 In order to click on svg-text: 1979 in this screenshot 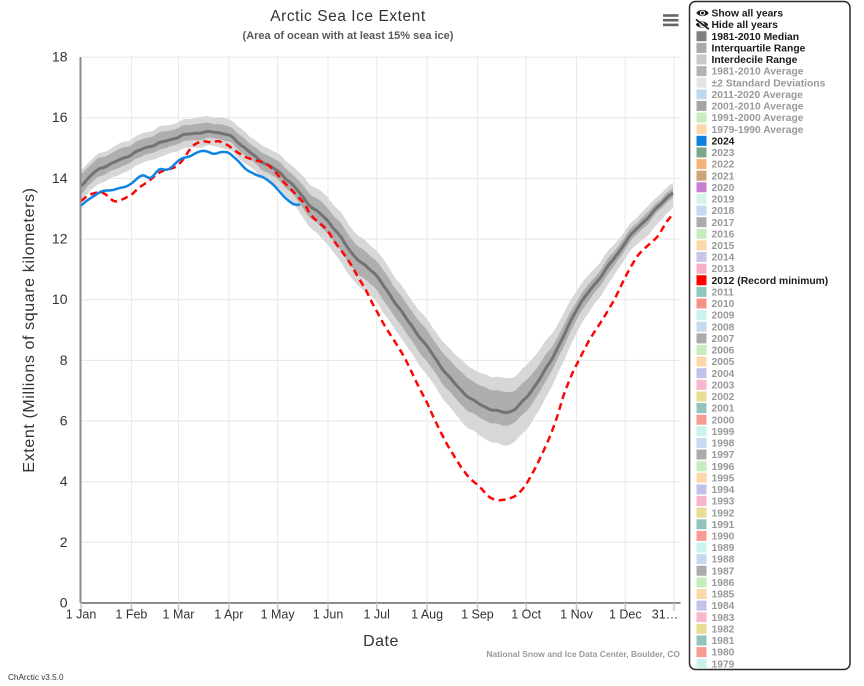, I will do `click(723, 664)`.